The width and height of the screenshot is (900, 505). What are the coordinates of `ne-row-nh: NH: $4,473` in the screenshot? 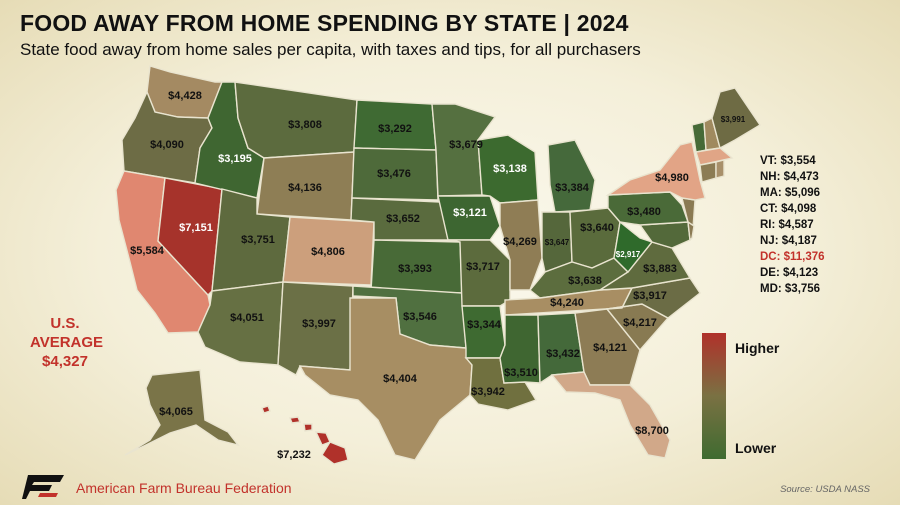 It's located at (789, 177).